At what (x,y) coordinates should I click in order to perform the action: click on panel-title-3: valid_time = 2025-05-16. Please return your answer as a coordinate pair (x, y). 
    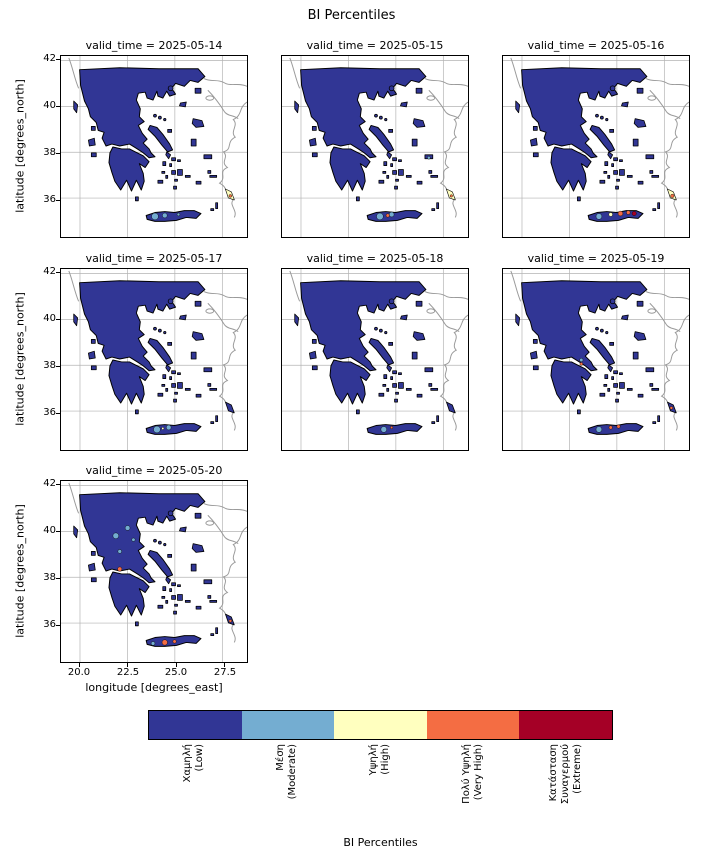
    Looking at the image, I should click on (596, 45).